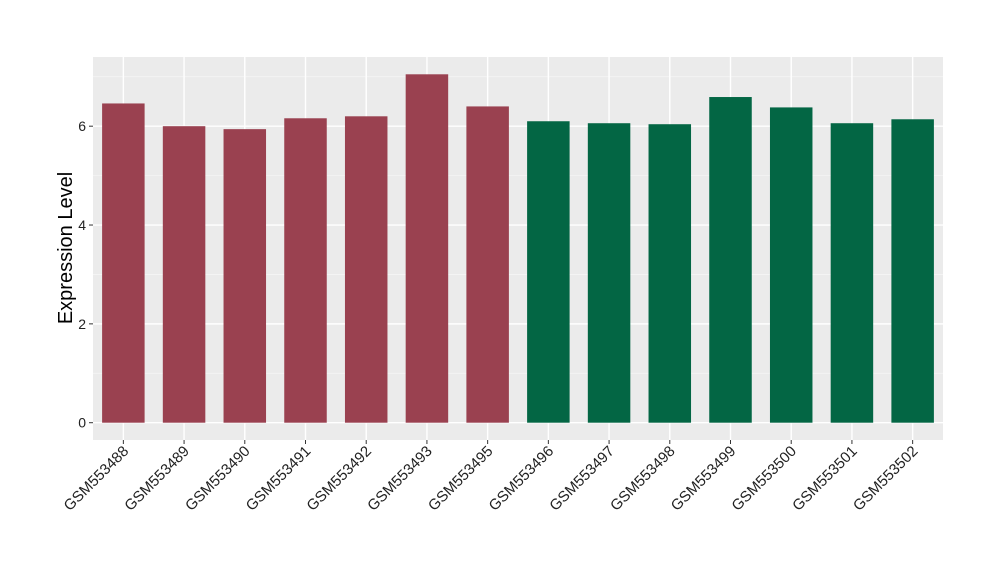 This screenshot has height=580, width=1000. What do you see at coordinates (184, 274) in the screenshot?
I see `bar-GSM553489` at bounding box center [184, 274].